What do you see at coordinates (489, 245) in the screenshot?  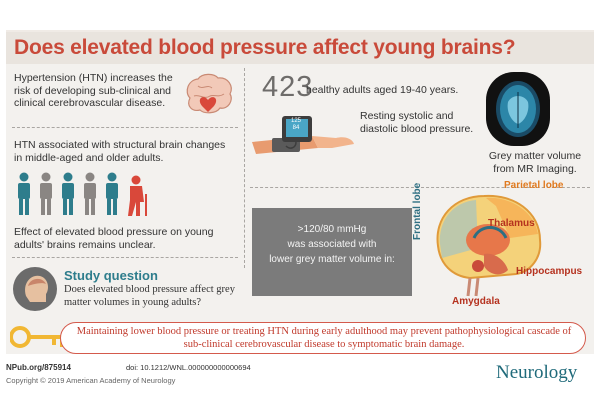 I see `brain-illustration` at bounding box center [489, 245].